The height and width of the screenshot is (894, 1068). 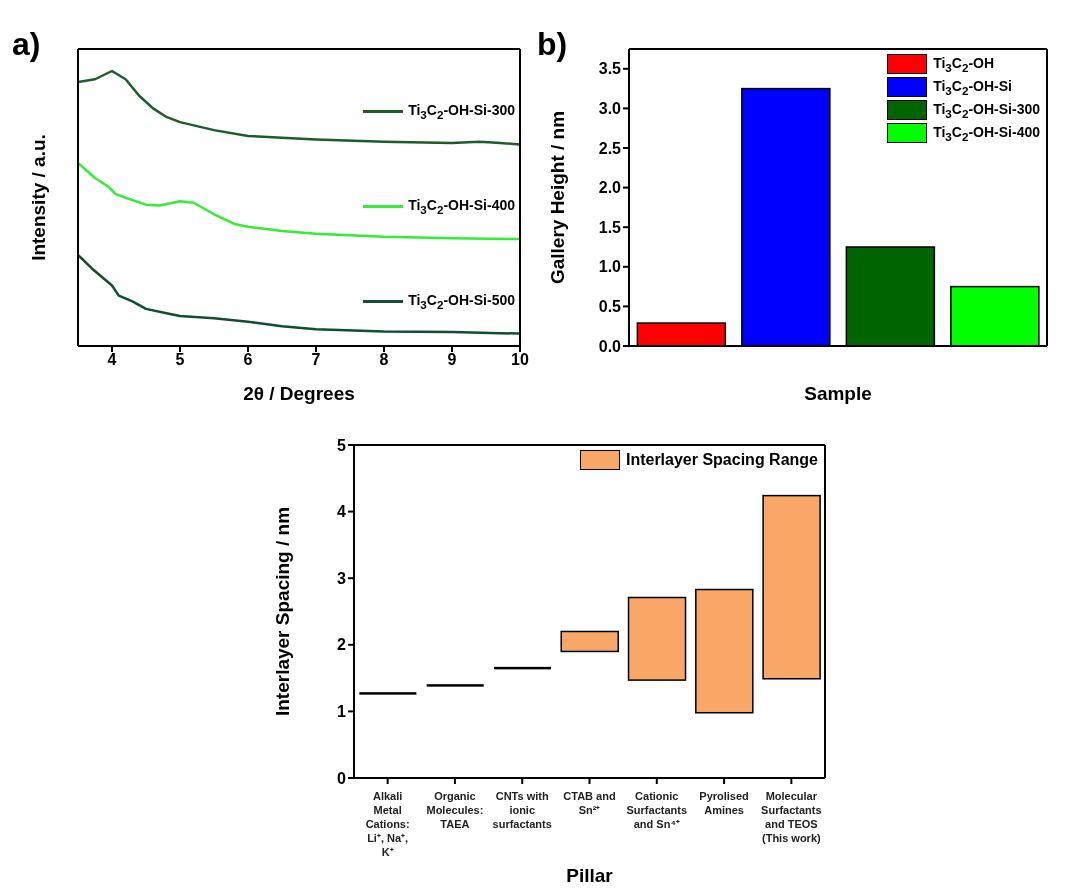 I want to click on x-axis-title: Sample, so click(x=838, y=393).